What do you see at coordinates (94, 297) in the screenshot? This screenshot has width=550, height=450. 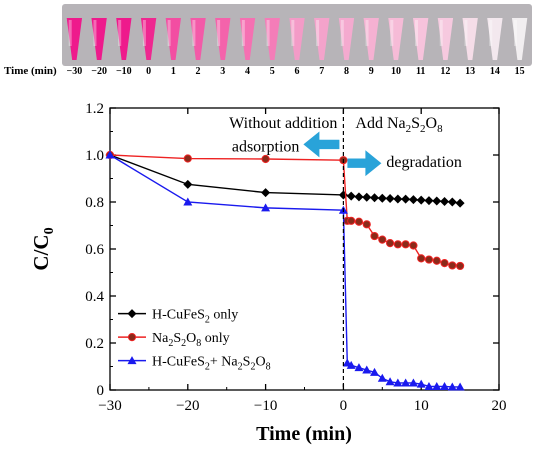 I see `y-tick-label: 0.4` at bounding box center [94, 297].